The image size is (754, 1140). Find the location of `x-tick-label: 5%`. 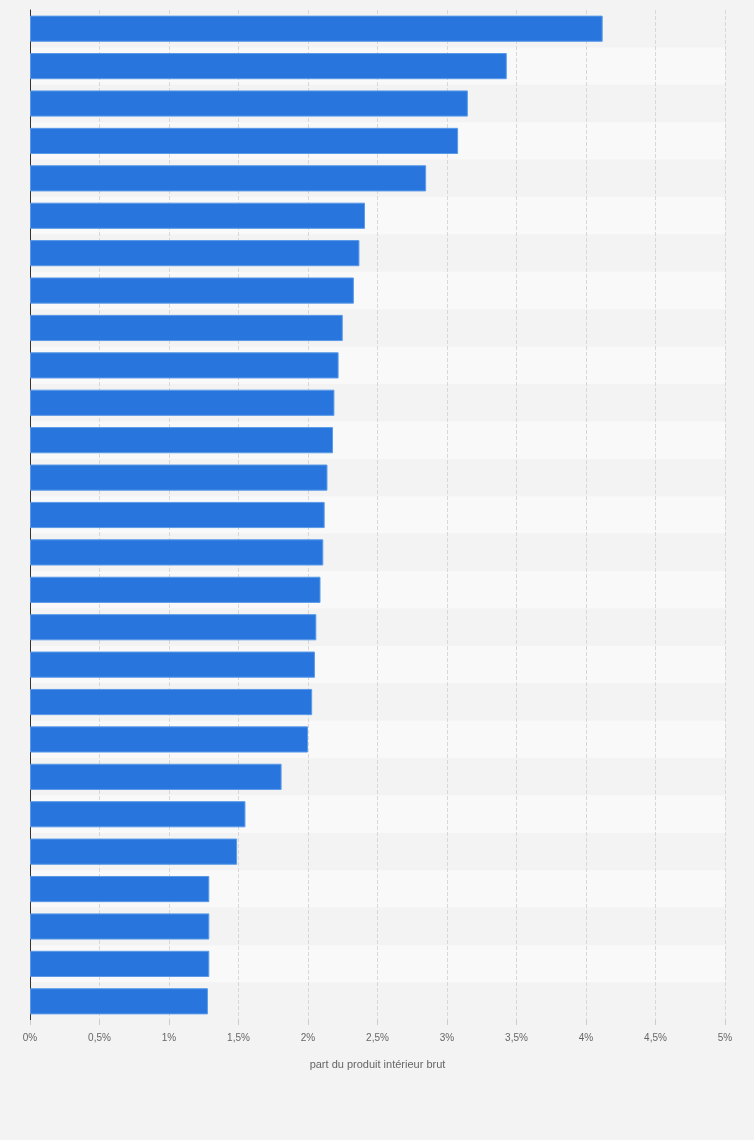

x-tick-label: 5% is located at coordinates (725, 1037).